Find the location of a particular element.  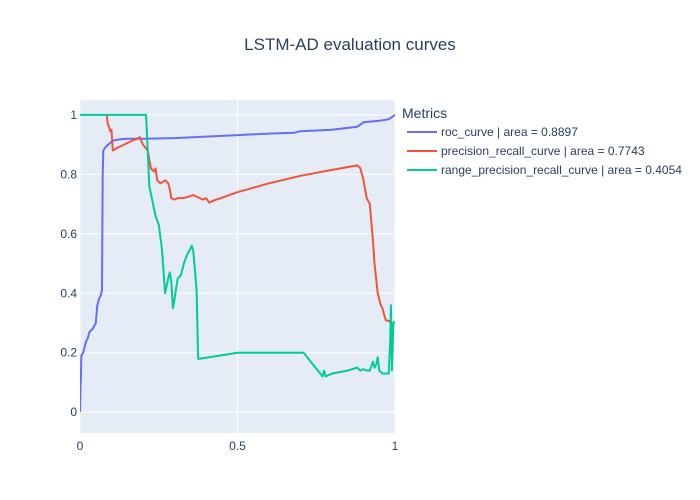

y-tick-label: 0.2 is located at coordinates (68, 353).